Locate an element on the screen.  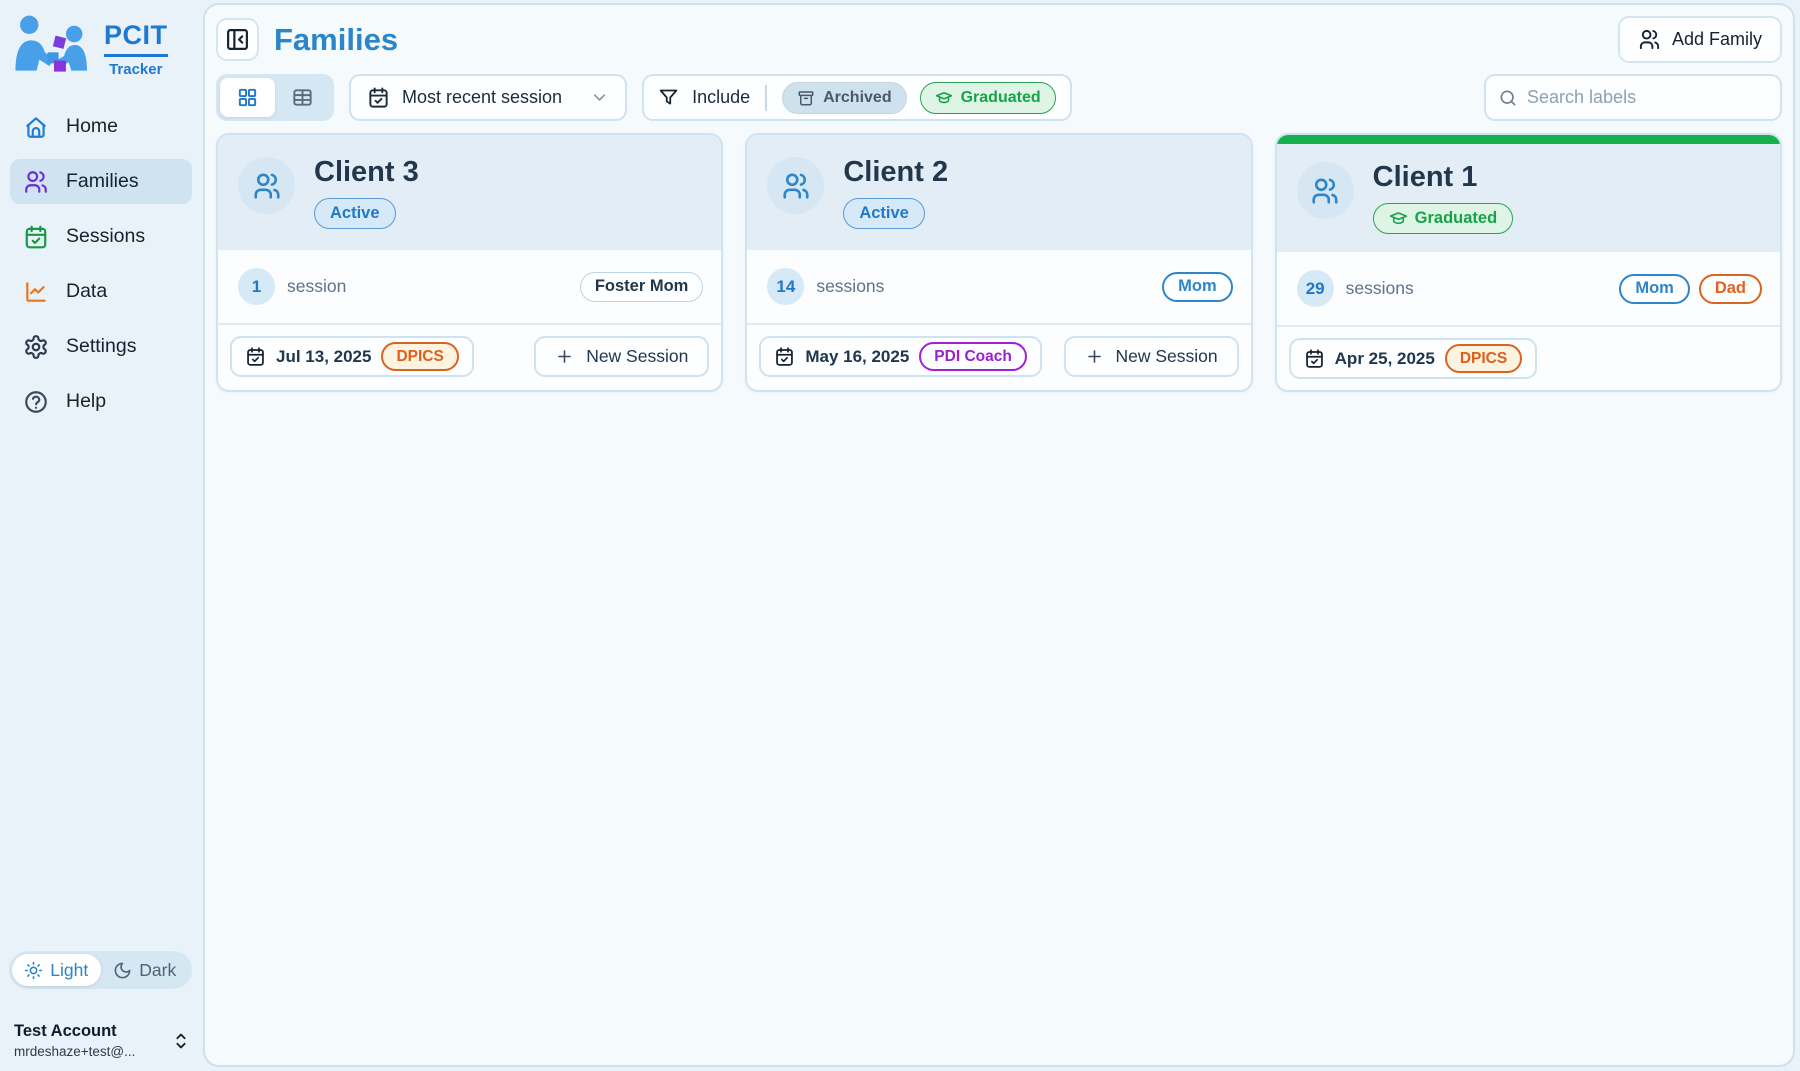
theme-dark-button: Dark is located at coordinates (145, 970).